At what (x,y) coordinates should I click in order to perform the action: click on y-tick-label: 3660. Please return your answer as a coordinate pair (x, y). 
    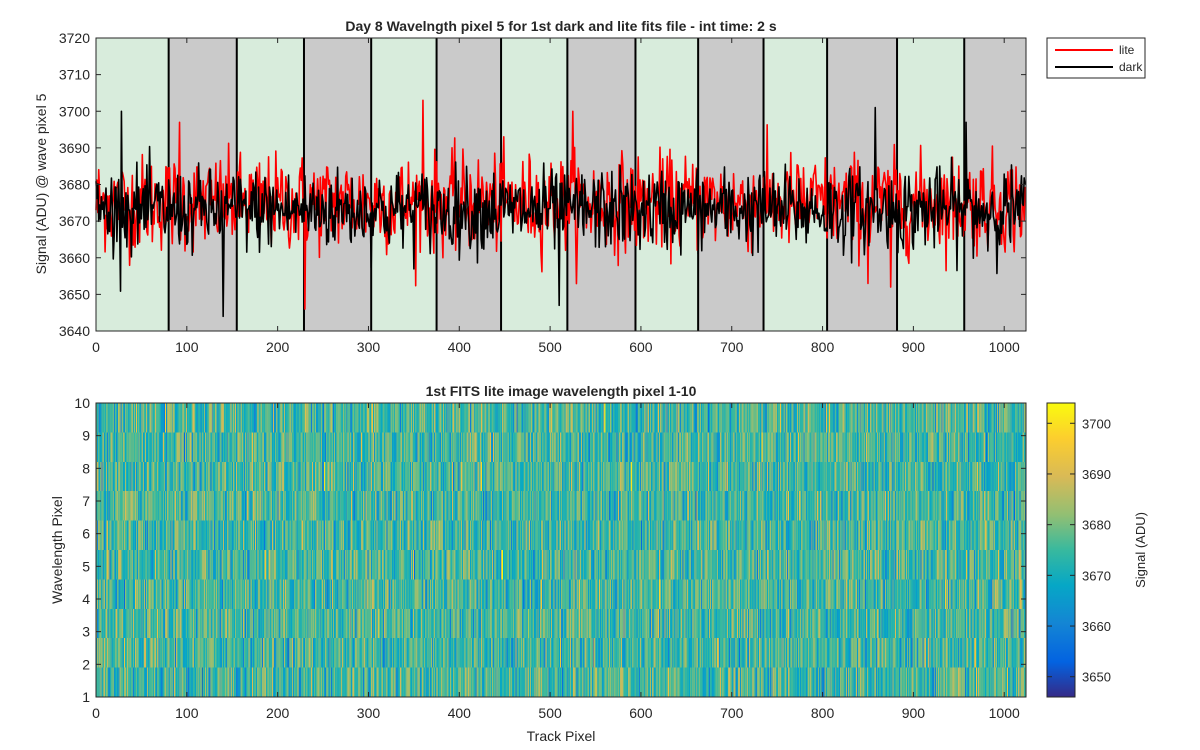
    Looking at the image, I should click on (74, 258).